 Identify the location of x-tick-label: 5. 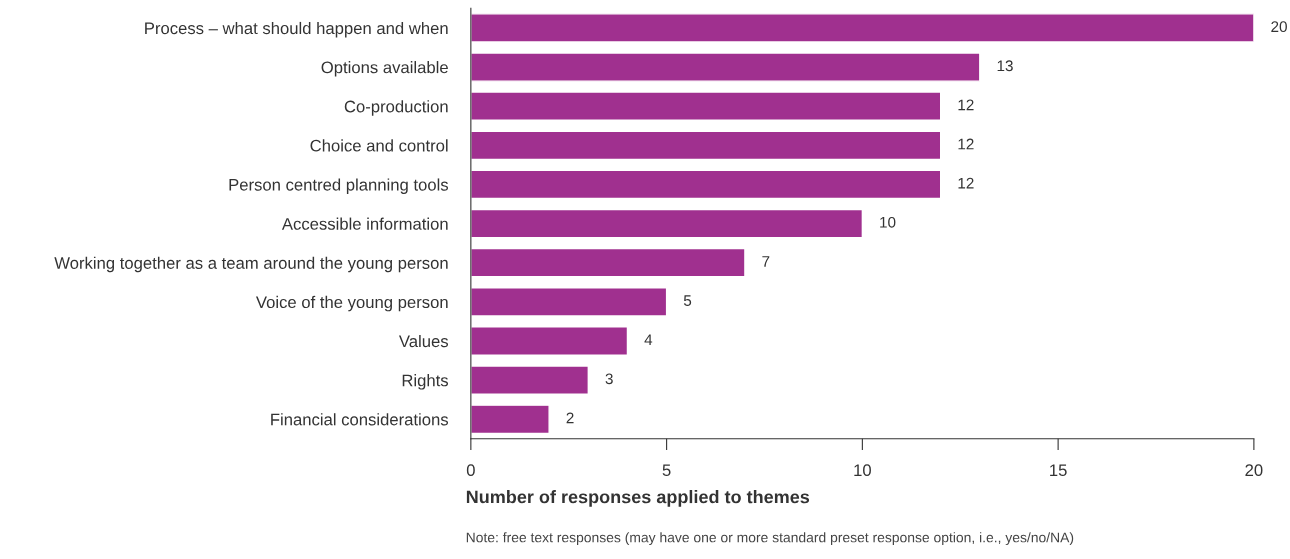
(666, 470).